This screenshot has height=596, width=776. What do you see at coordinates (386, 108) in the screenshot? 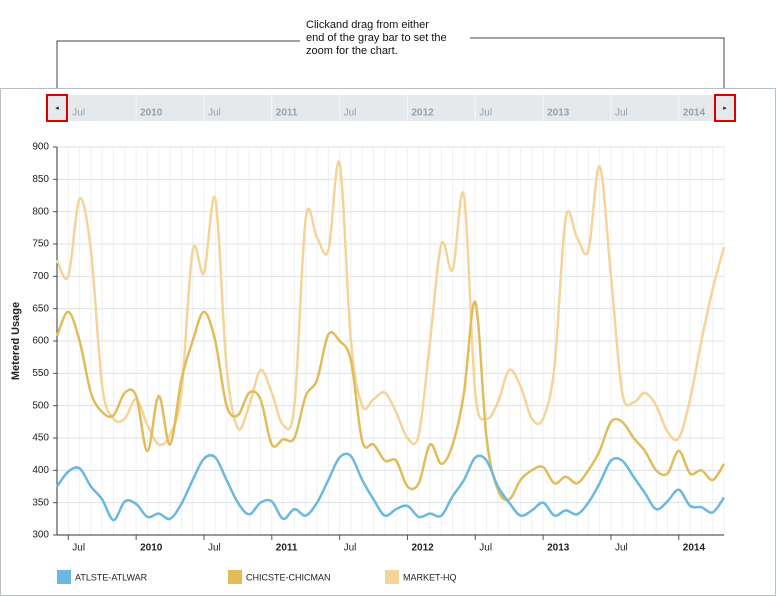
I see `navigator-labels: Jul 2010 Jul 2011 Jul 2012 Jul 2013 Jul 2014` at bounding box center [386, 108].